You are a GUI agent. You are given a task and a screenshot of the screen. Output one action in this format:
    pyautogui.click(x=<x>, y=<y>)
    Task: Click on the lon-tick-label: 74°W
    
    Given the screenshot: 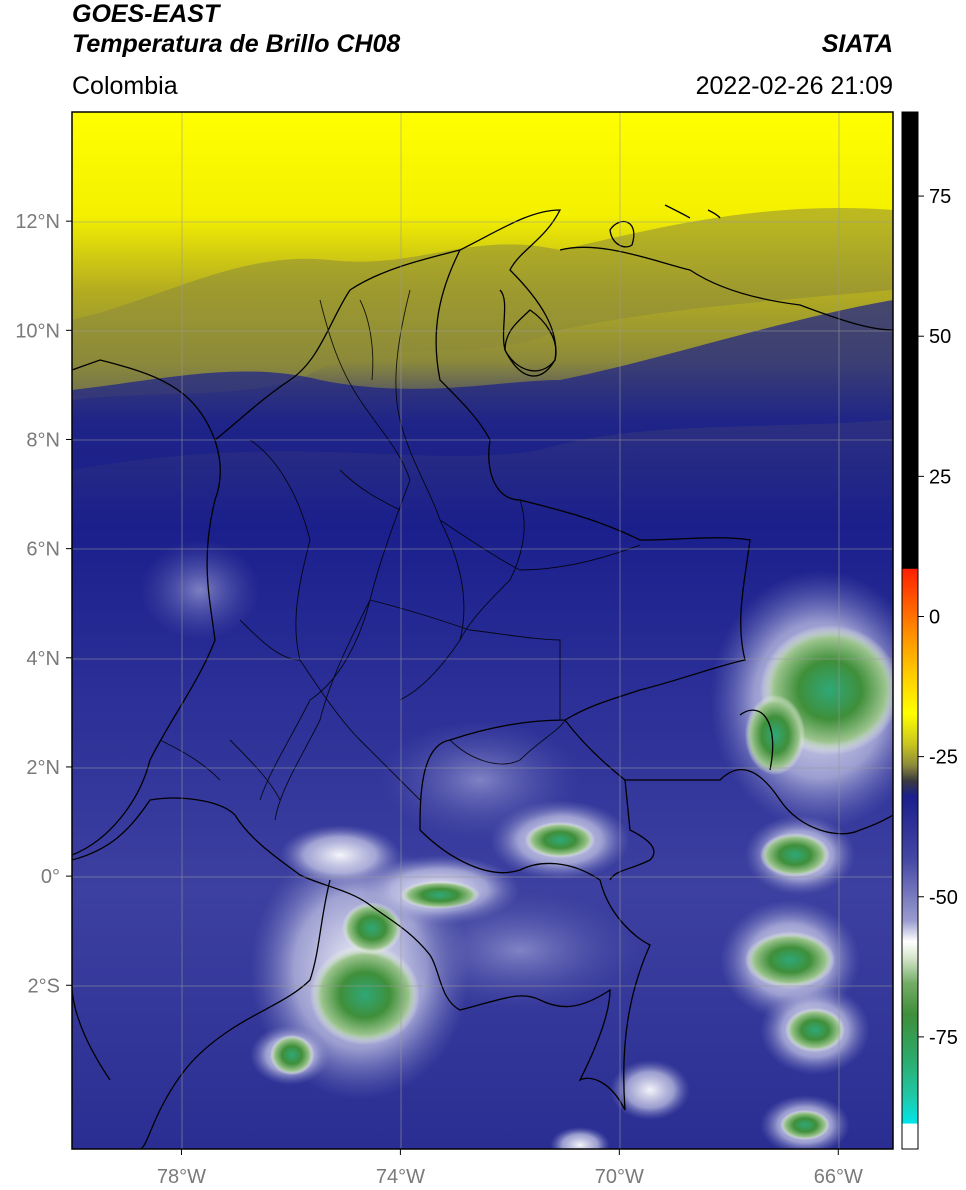 What is the action you would take?
    pyautogui.click(x=400, y=1177)
    